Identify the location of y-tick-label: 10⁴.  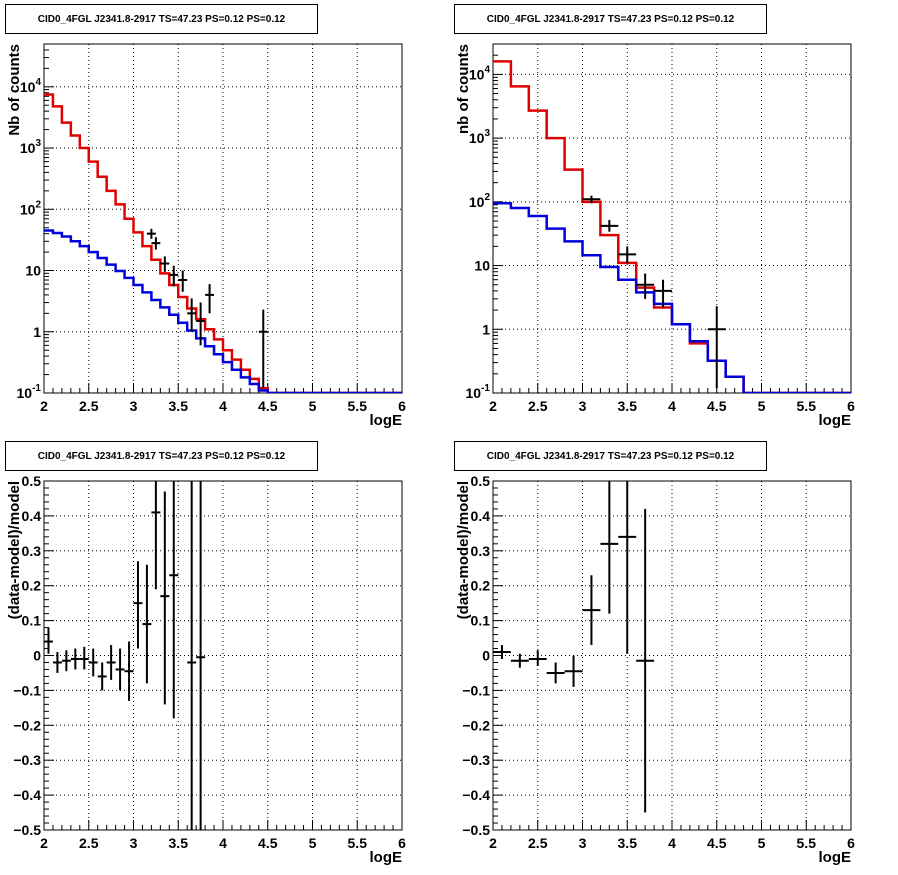
(31, 86).